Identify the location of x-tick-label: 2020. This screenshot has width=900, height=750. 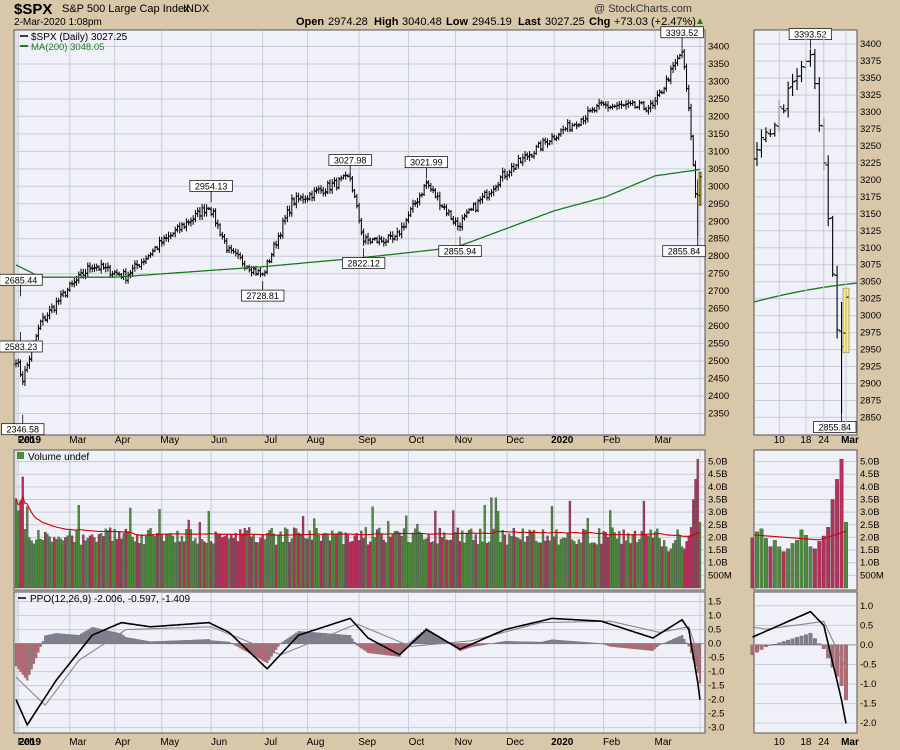
(562, 440).